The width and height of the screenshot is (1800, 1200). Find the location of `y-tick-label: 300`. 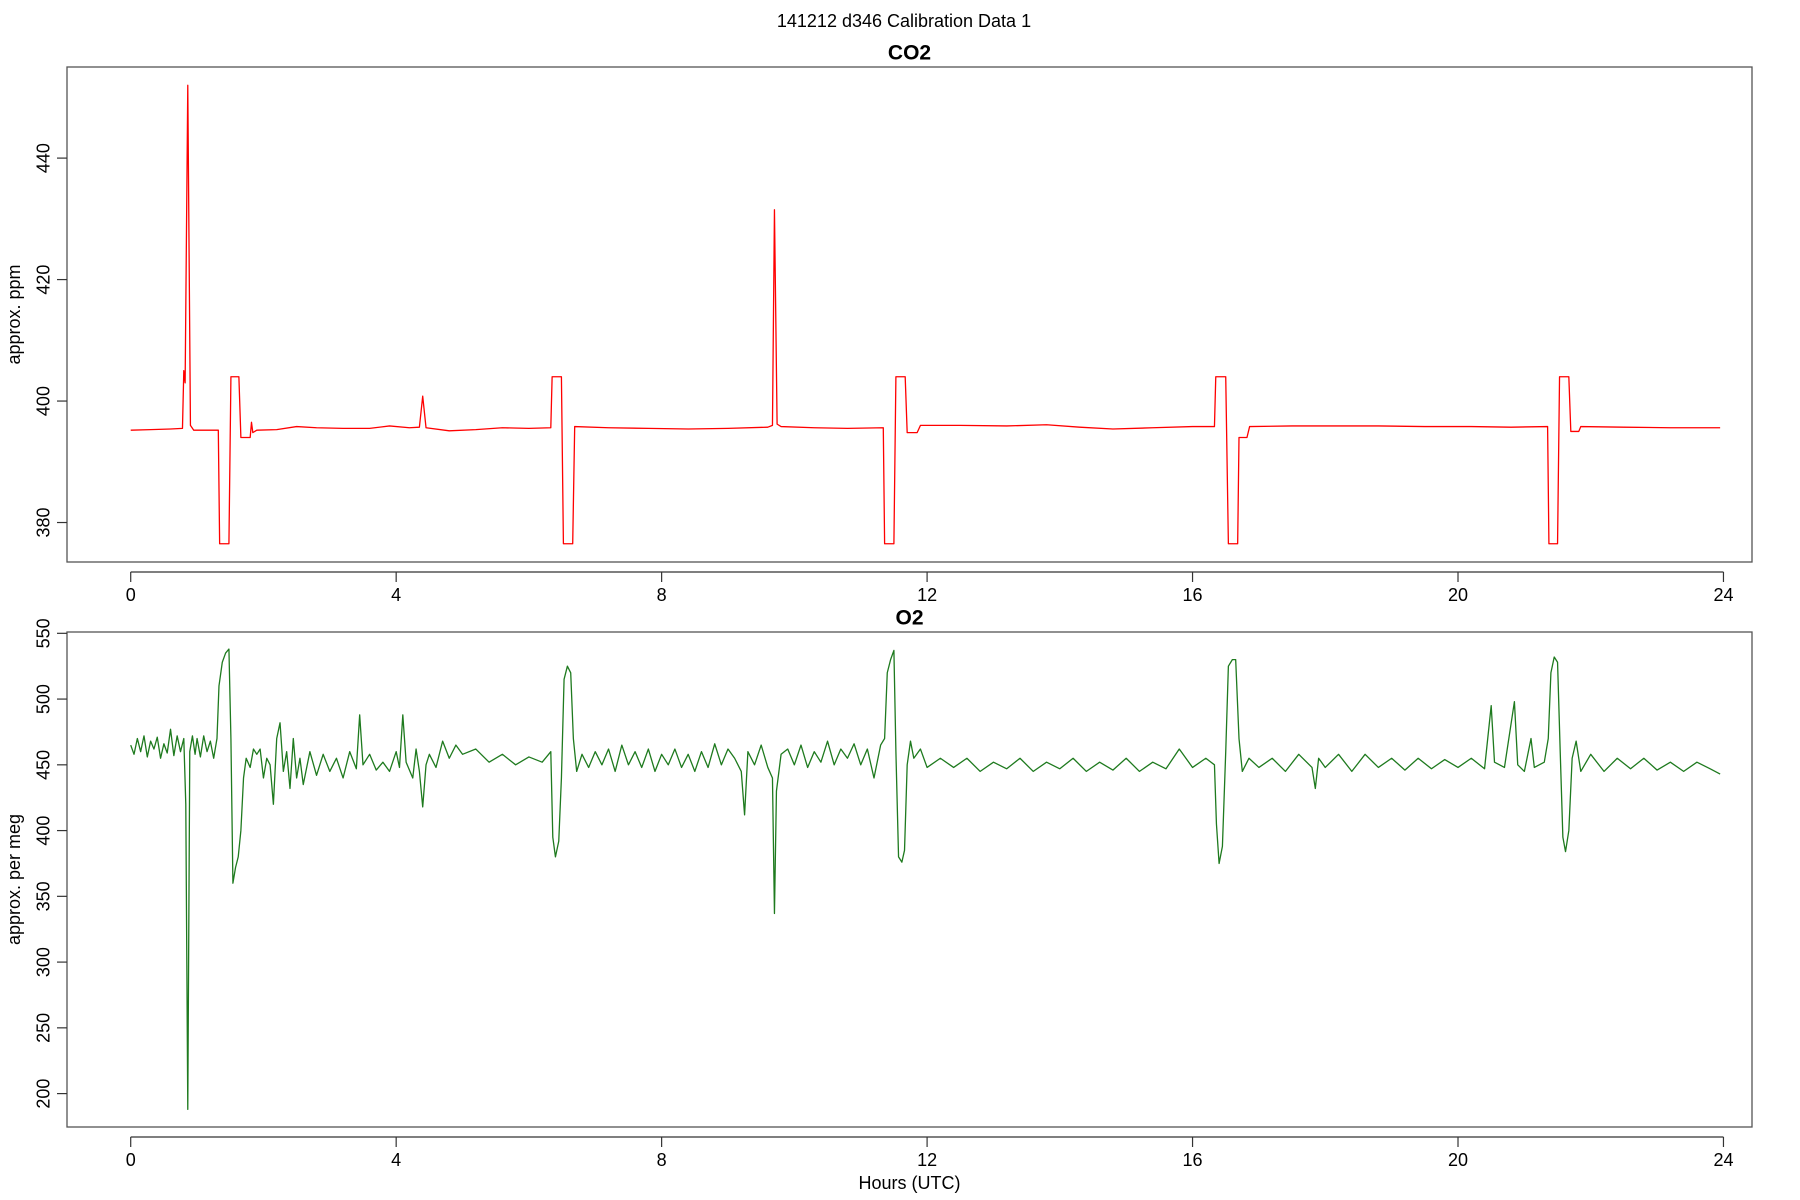

y-tick-label: 300 is located at coordinates (44, 962).